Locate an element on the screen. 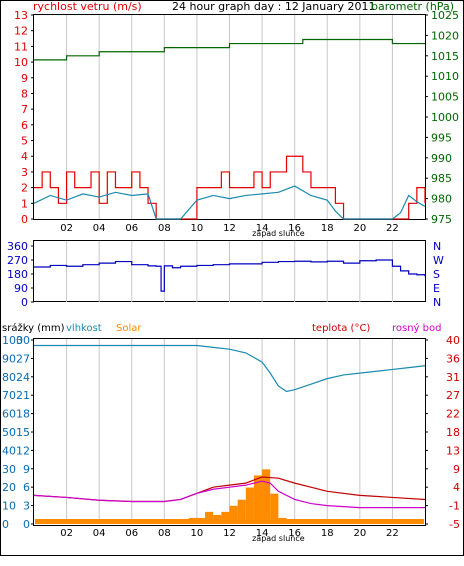 This screenshot has width=464, height=566. wind-tick-label: 3 is located at coordinates (24, 172).